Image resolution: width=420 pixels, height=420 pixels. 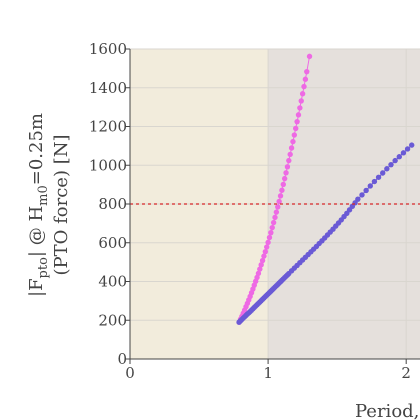 What do you see at coordinates (108, 165) in the screenshot?
I see `y-tick-label: 1000` at bounding box center [108, 165].